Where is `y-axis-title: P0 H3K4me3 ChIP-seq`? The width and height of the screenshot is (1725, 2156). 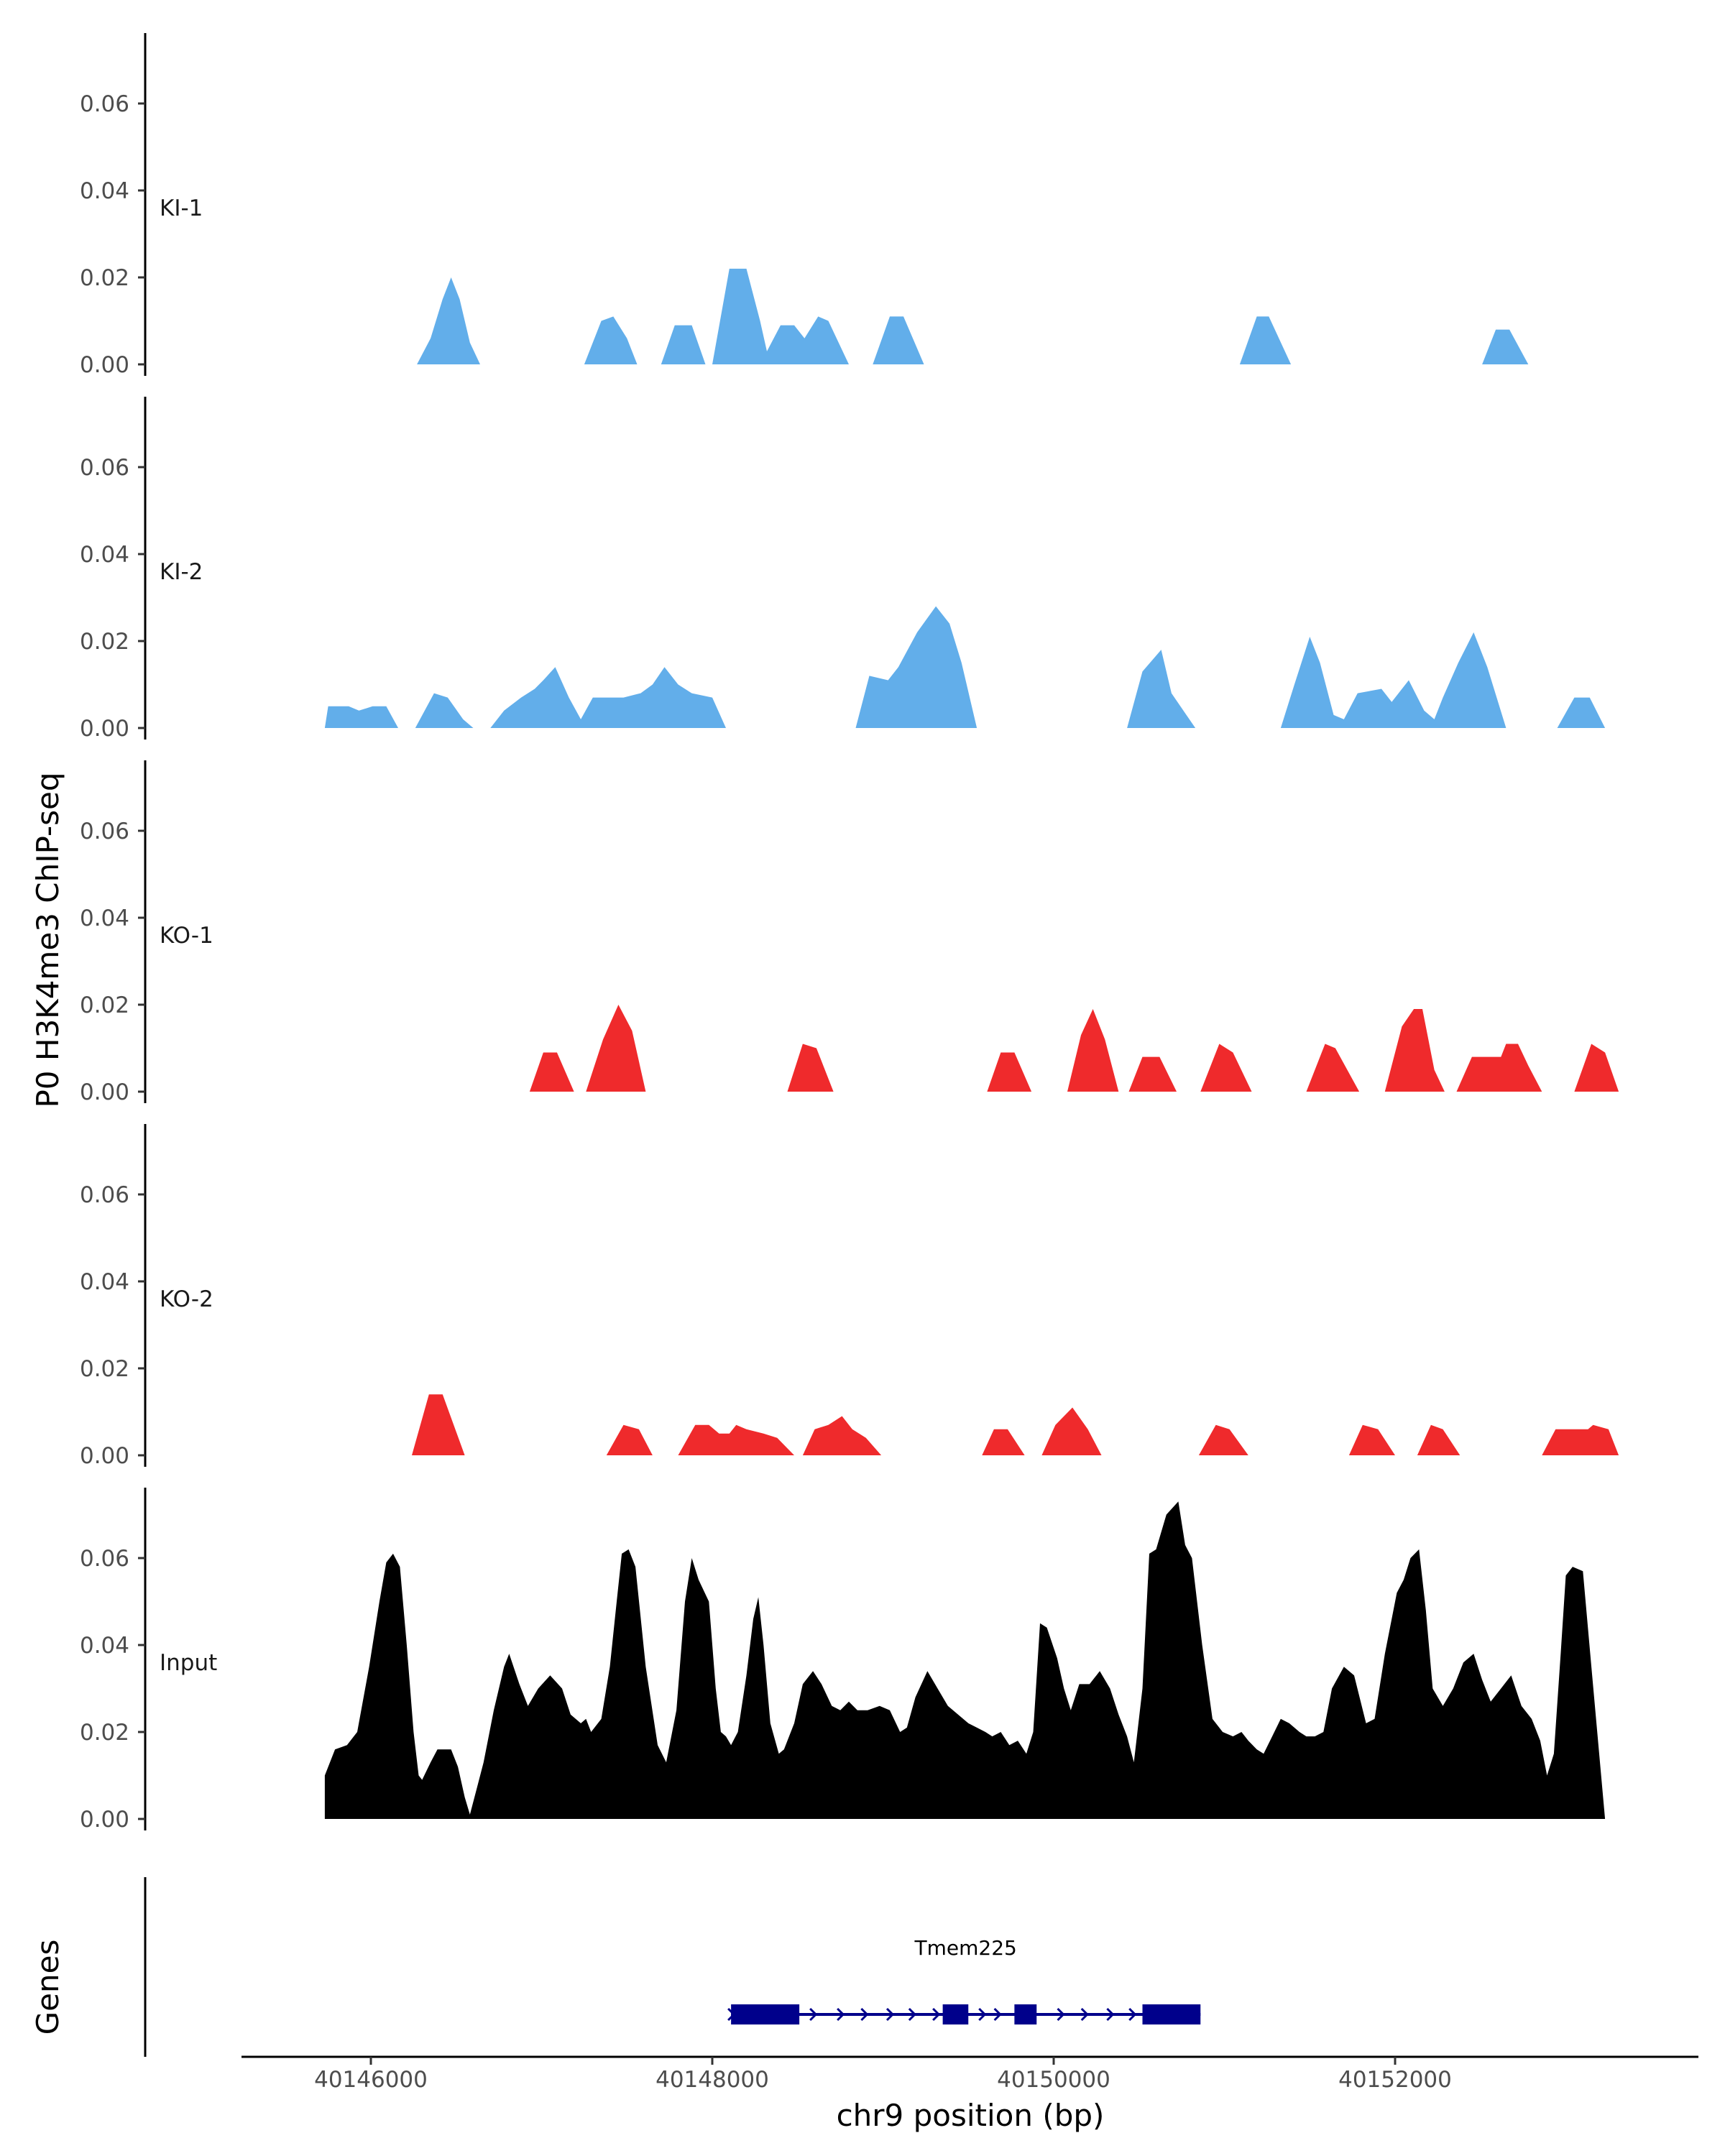 y-axis-title: P0 H3K4me3 ChIP-seq is located at coordinates (47, 940).